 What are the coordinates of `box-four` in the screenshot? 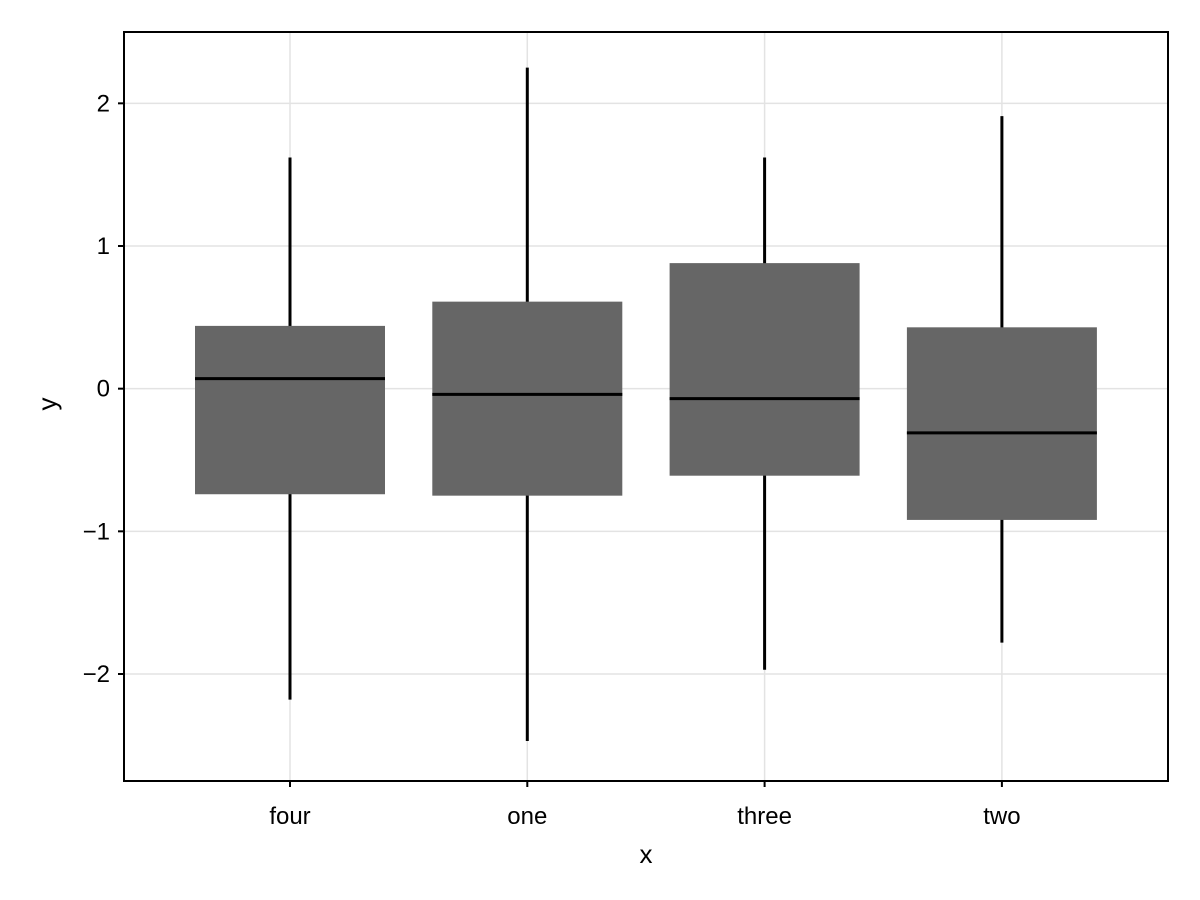 It's located at (290, 428).